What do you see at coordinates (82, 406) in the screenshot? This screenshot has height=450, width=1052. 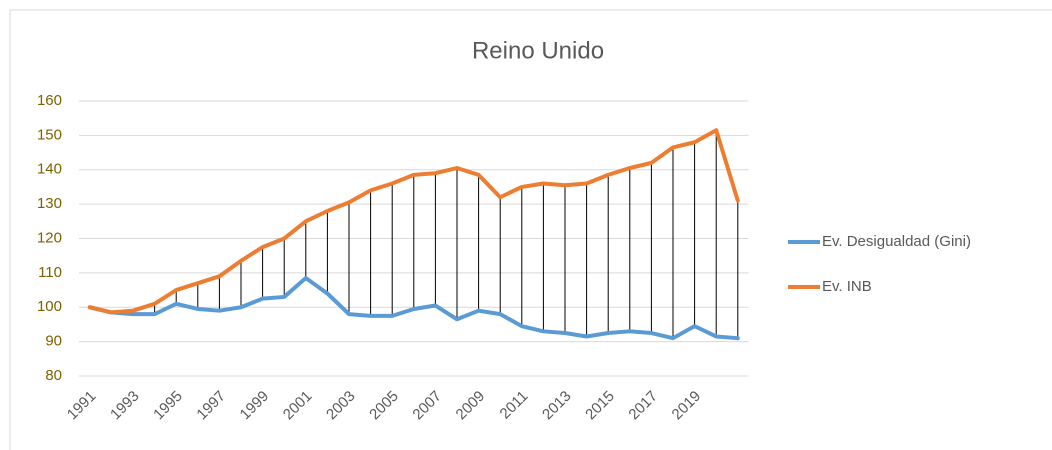 I see `x-tick-label: 1991` at bounding box center [82, 406].